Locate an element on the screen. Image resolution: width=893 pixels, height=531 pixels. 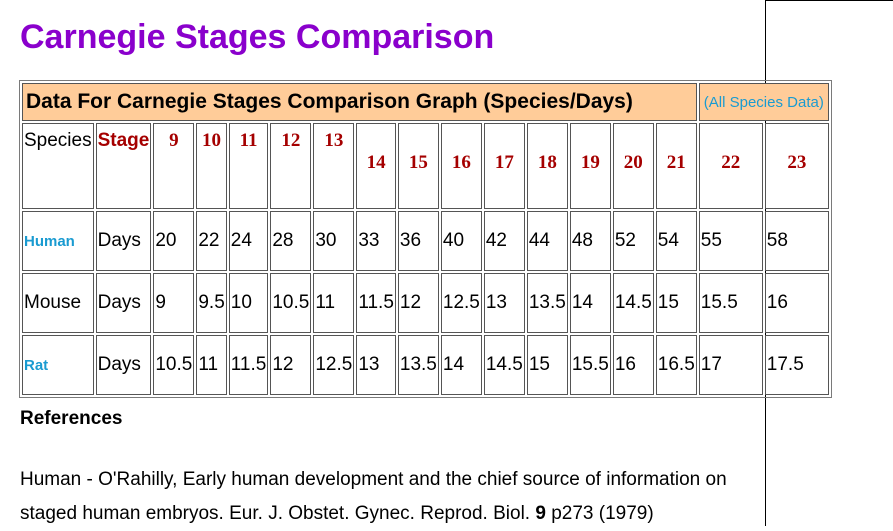
value-cell: 54 is located at coordinates (676, 241).